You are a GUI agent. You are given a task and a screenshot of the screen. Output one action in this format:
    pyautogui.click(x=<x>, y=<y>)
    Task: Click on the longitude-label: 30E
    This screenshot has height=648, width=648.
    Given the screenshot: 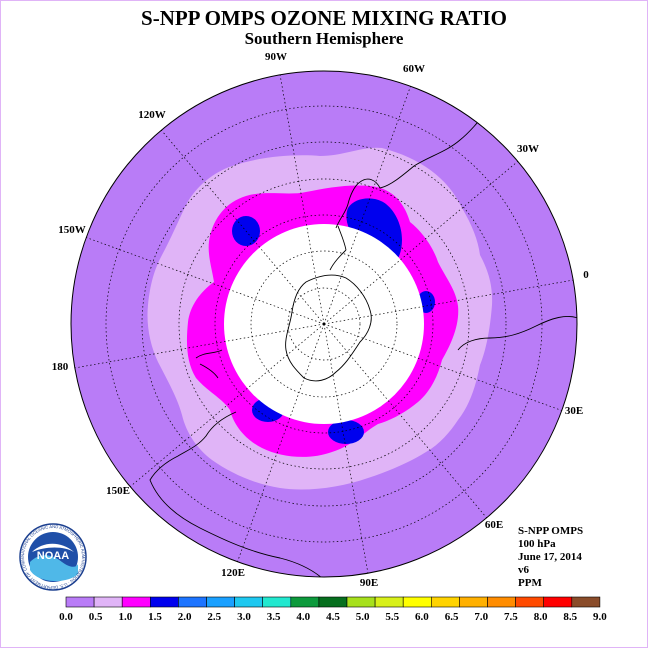 What is the action you would take?
    pyautogui.click(x=574, y=411)
    